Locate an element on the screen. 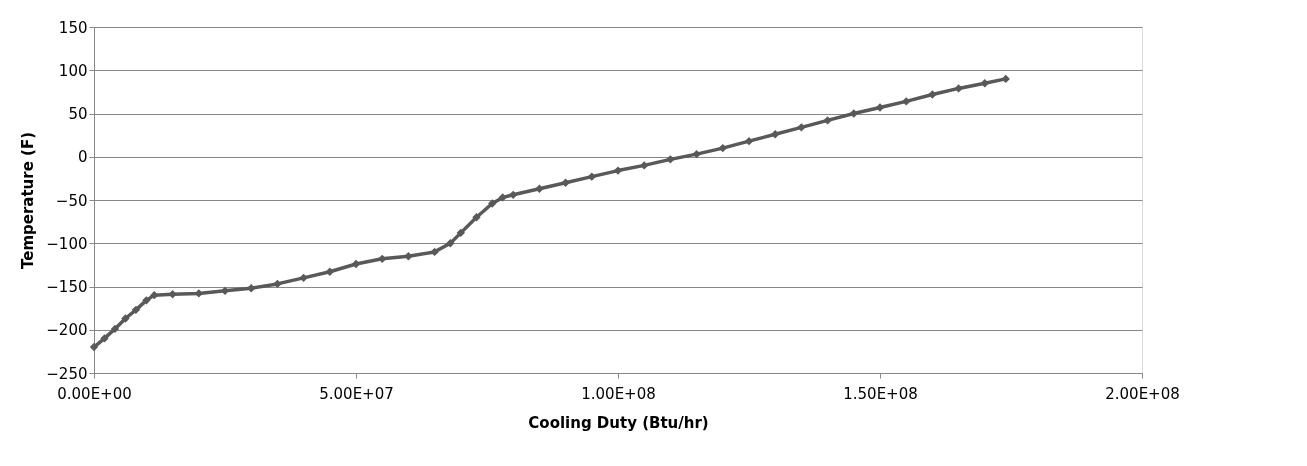  x-axis-title: Cooling Duty (Btu/hr) is located at coordinates (618, 422).